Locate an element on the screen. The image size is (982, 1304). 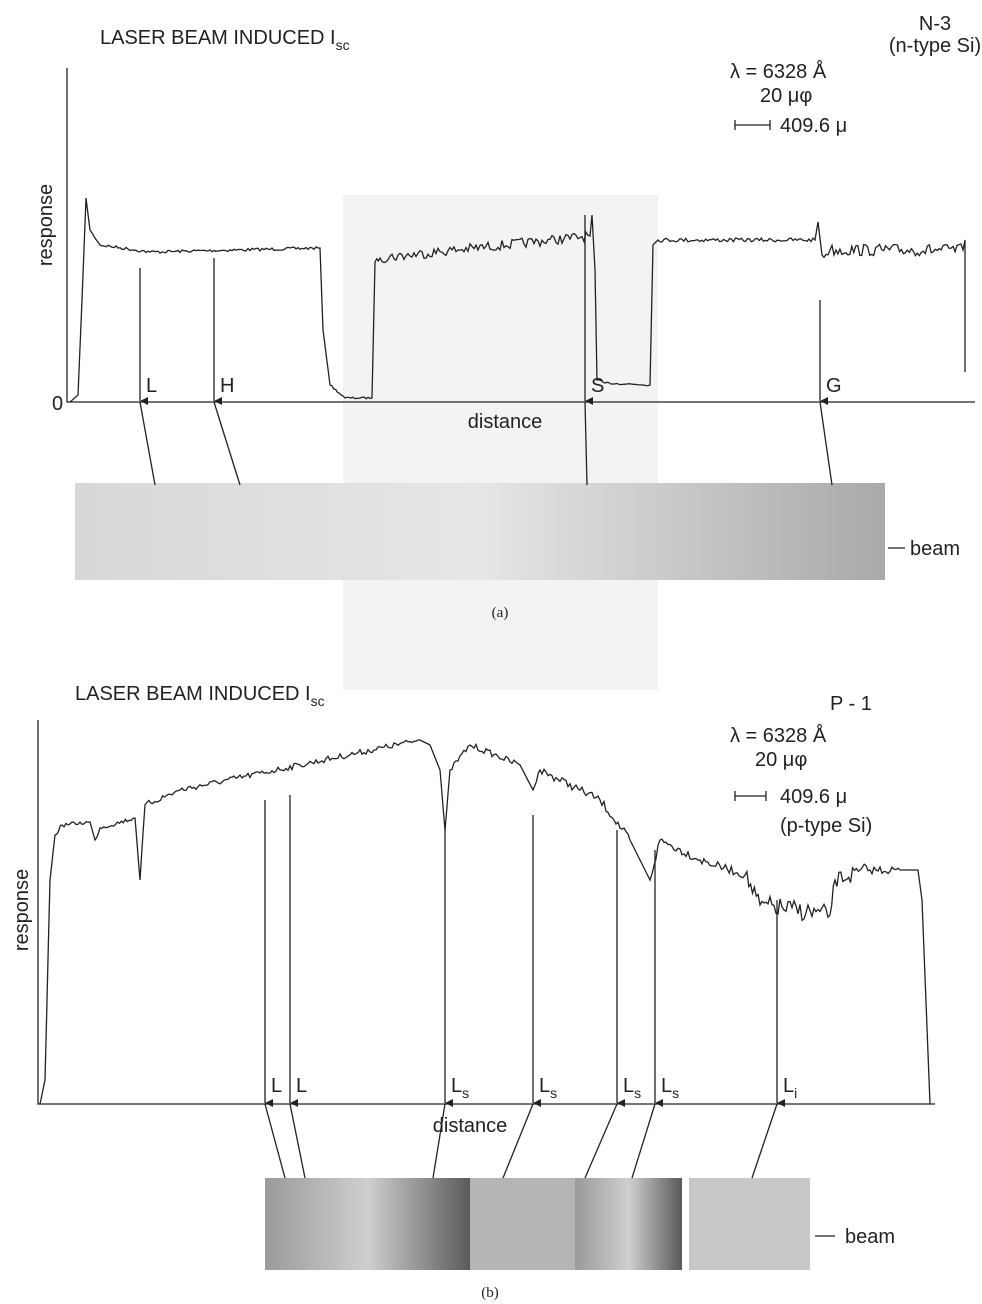
marker-letter: G is located at coordinates (834, 386).